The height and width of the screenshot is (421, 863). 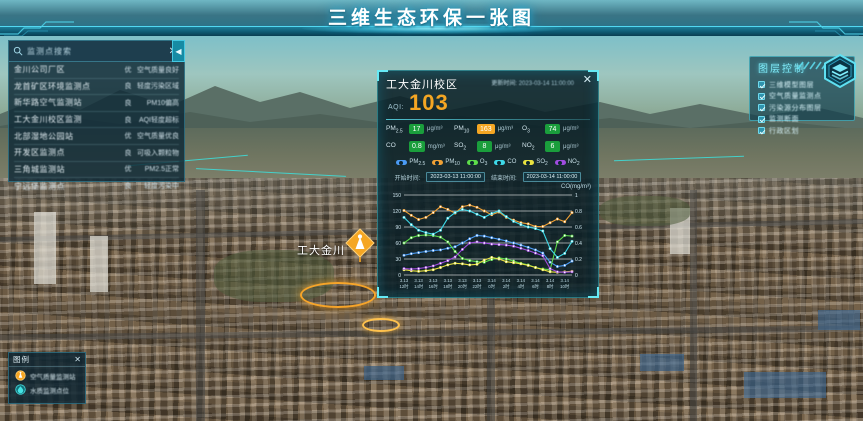 What do you see at coordinates (49, 51) in the screenshot?
I see `search-input: 监测点搜索` at bounding box center [49, 51].